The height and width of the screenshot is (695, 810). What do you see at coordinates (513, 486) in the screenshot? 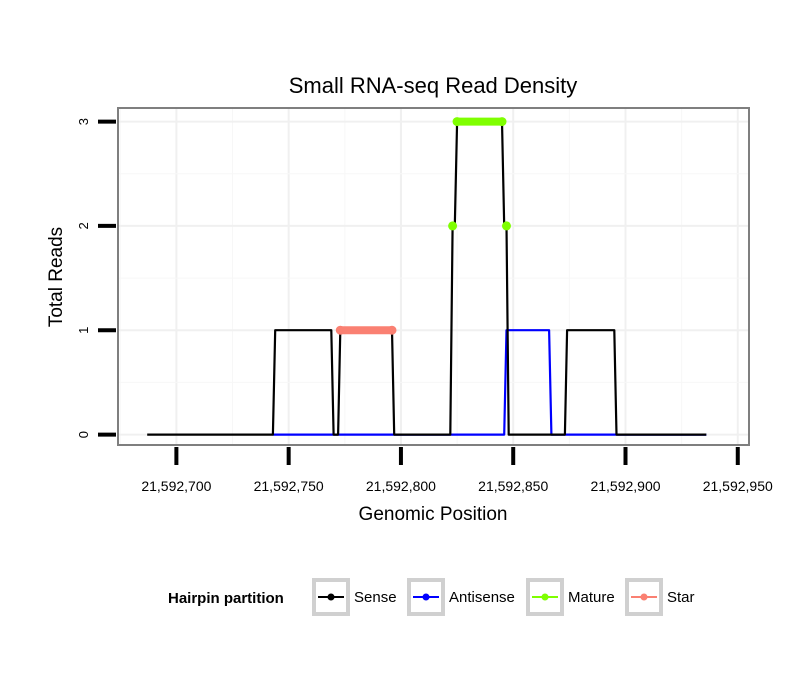
I see `x-tick-label: 21,592,850` at bounding box center [513, 486].